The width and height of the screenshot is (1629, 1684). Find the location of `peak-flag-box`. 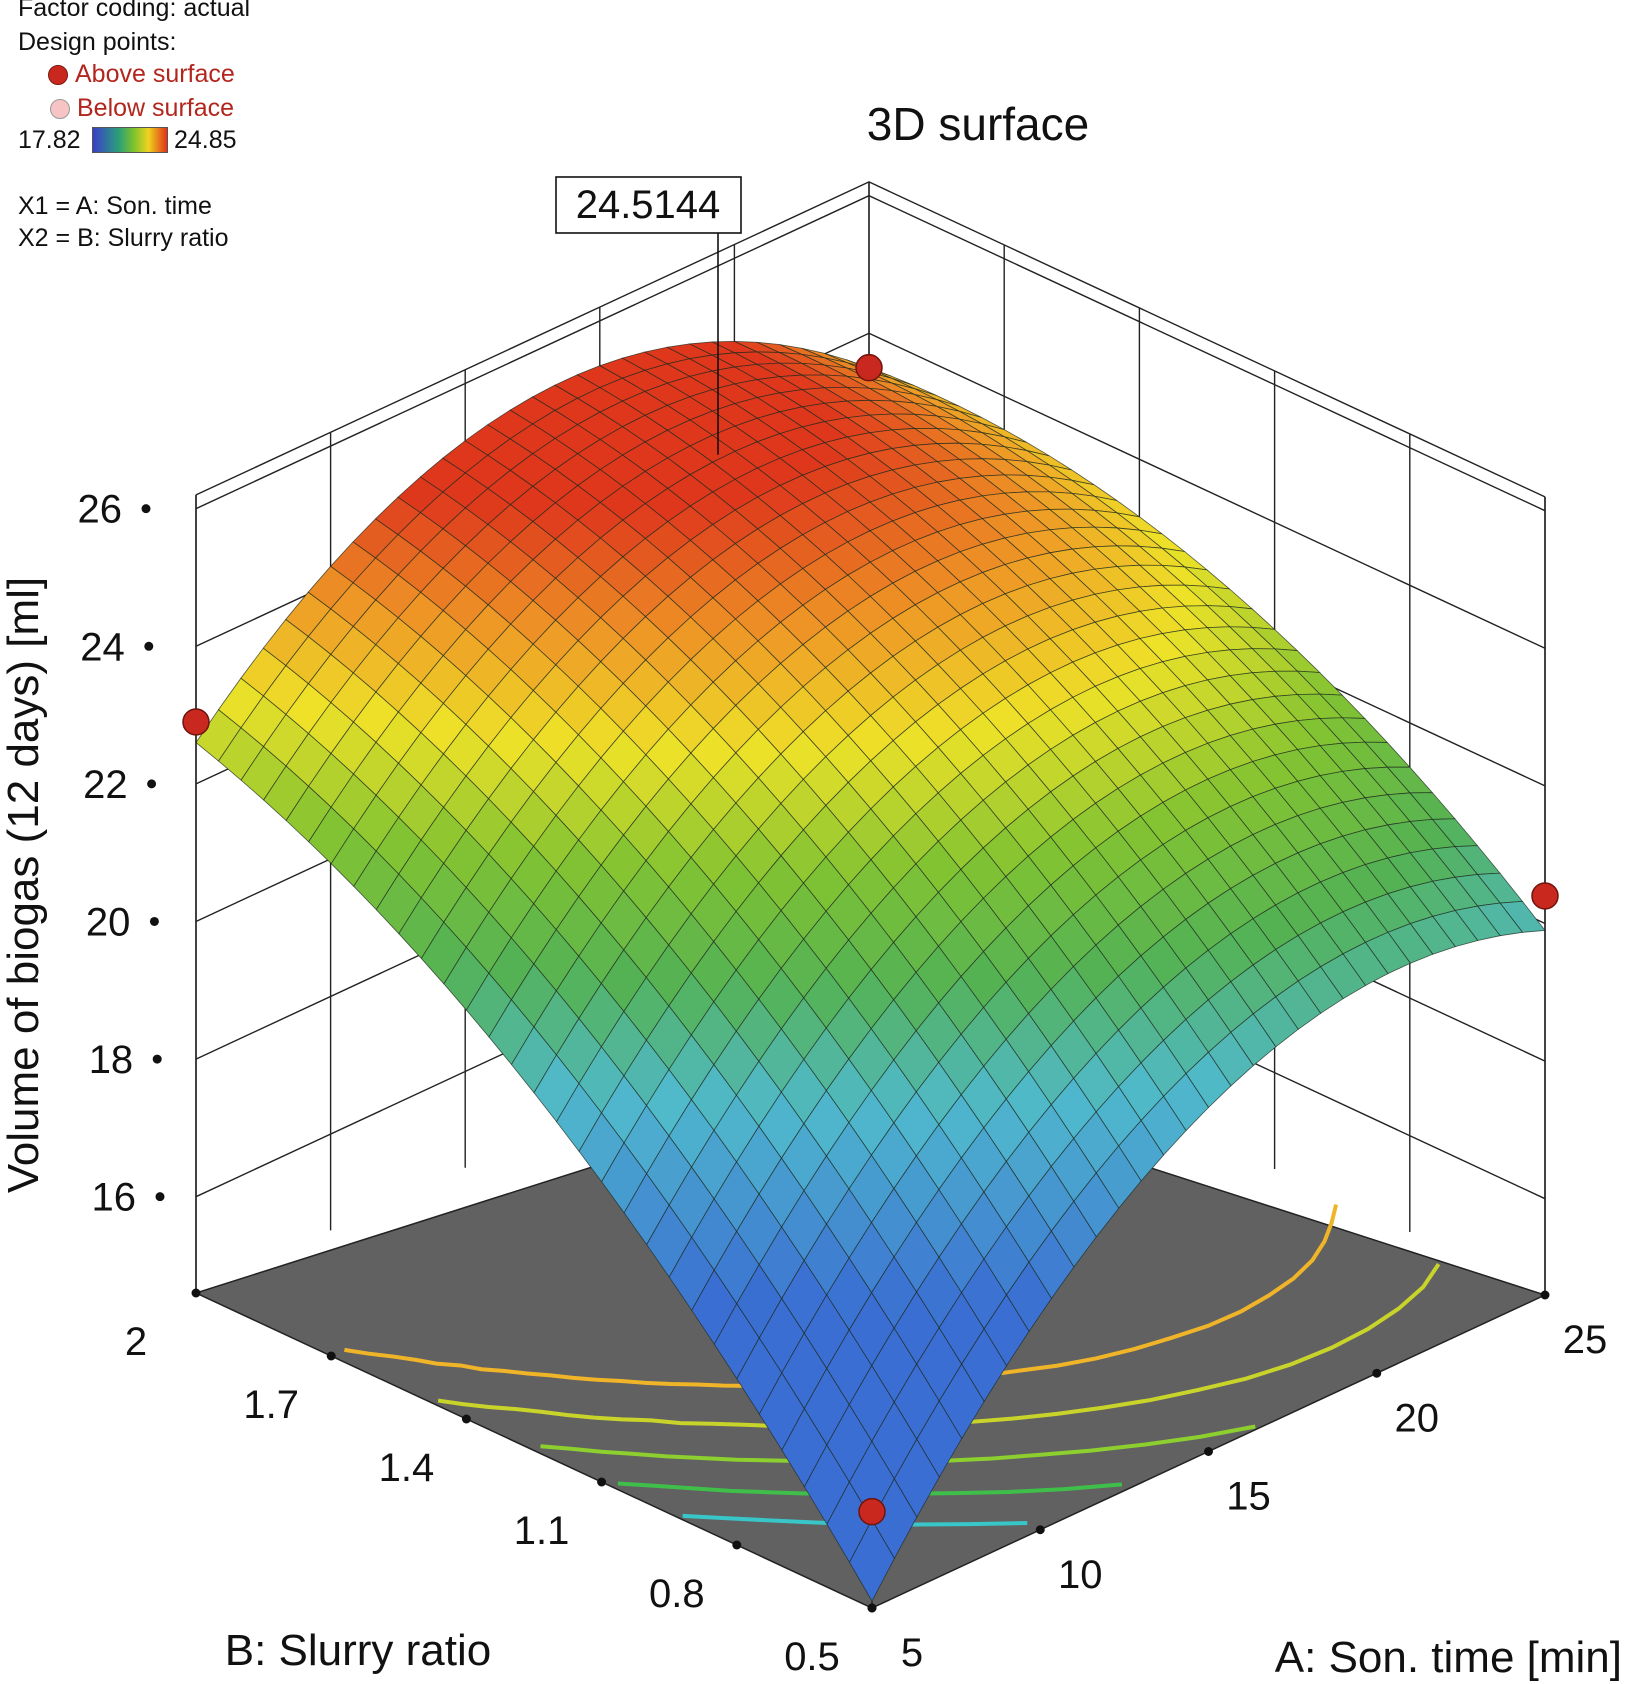

peak-flag-box is located at coordinates (648, 205).